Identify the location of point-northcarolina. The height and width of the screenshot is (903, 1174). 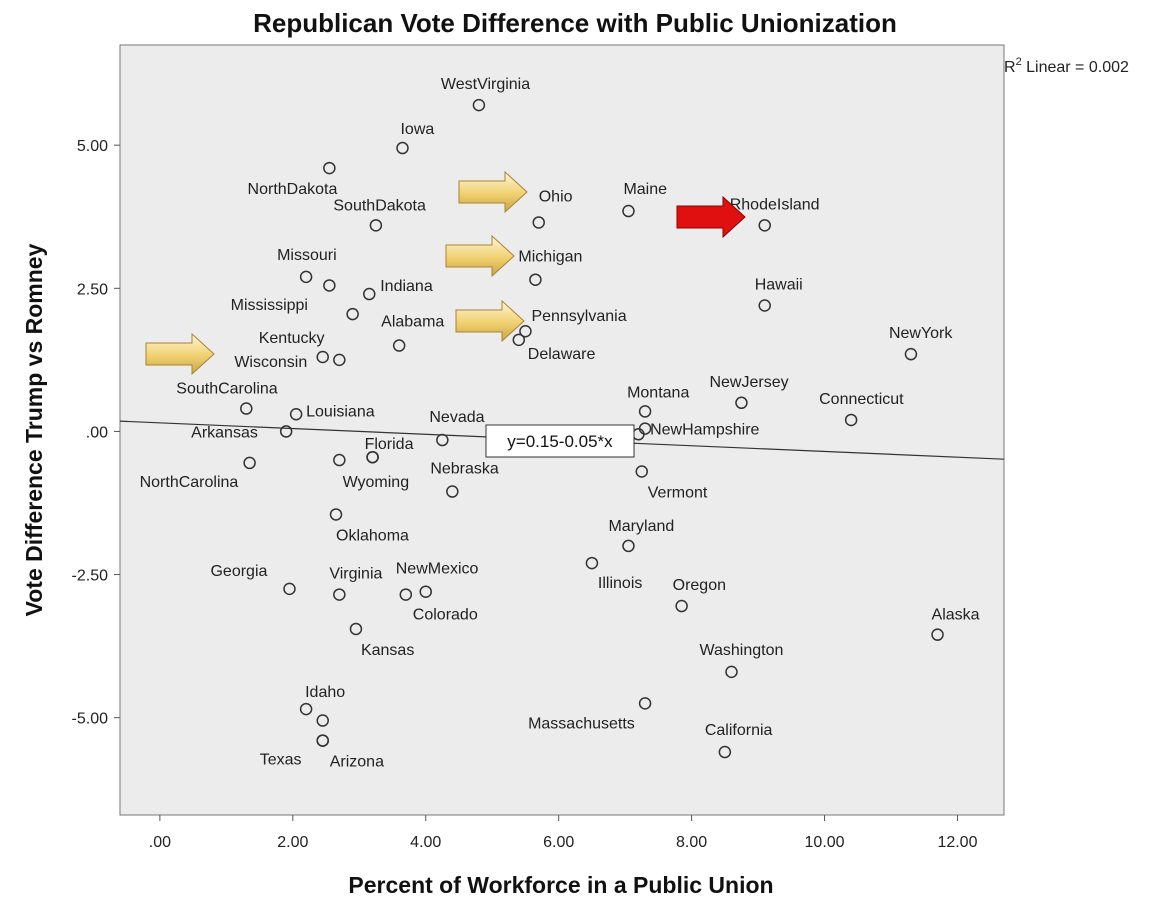
(249, 463).